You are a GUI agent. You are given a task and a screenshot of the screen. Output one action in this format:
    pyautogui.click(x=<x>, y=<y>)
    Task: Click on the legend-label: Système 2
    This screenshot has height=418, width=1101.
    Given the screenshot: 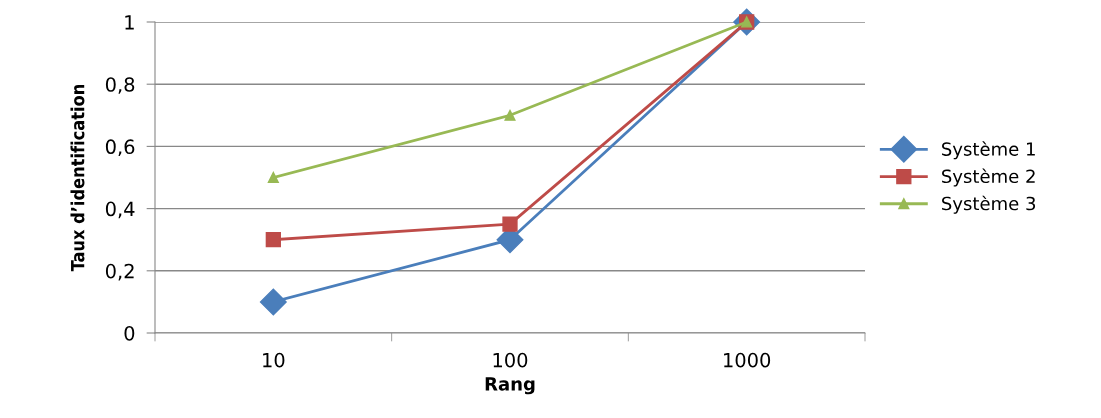 What is the action you would take?
    pyautogui.click(x=988, y=177)
    